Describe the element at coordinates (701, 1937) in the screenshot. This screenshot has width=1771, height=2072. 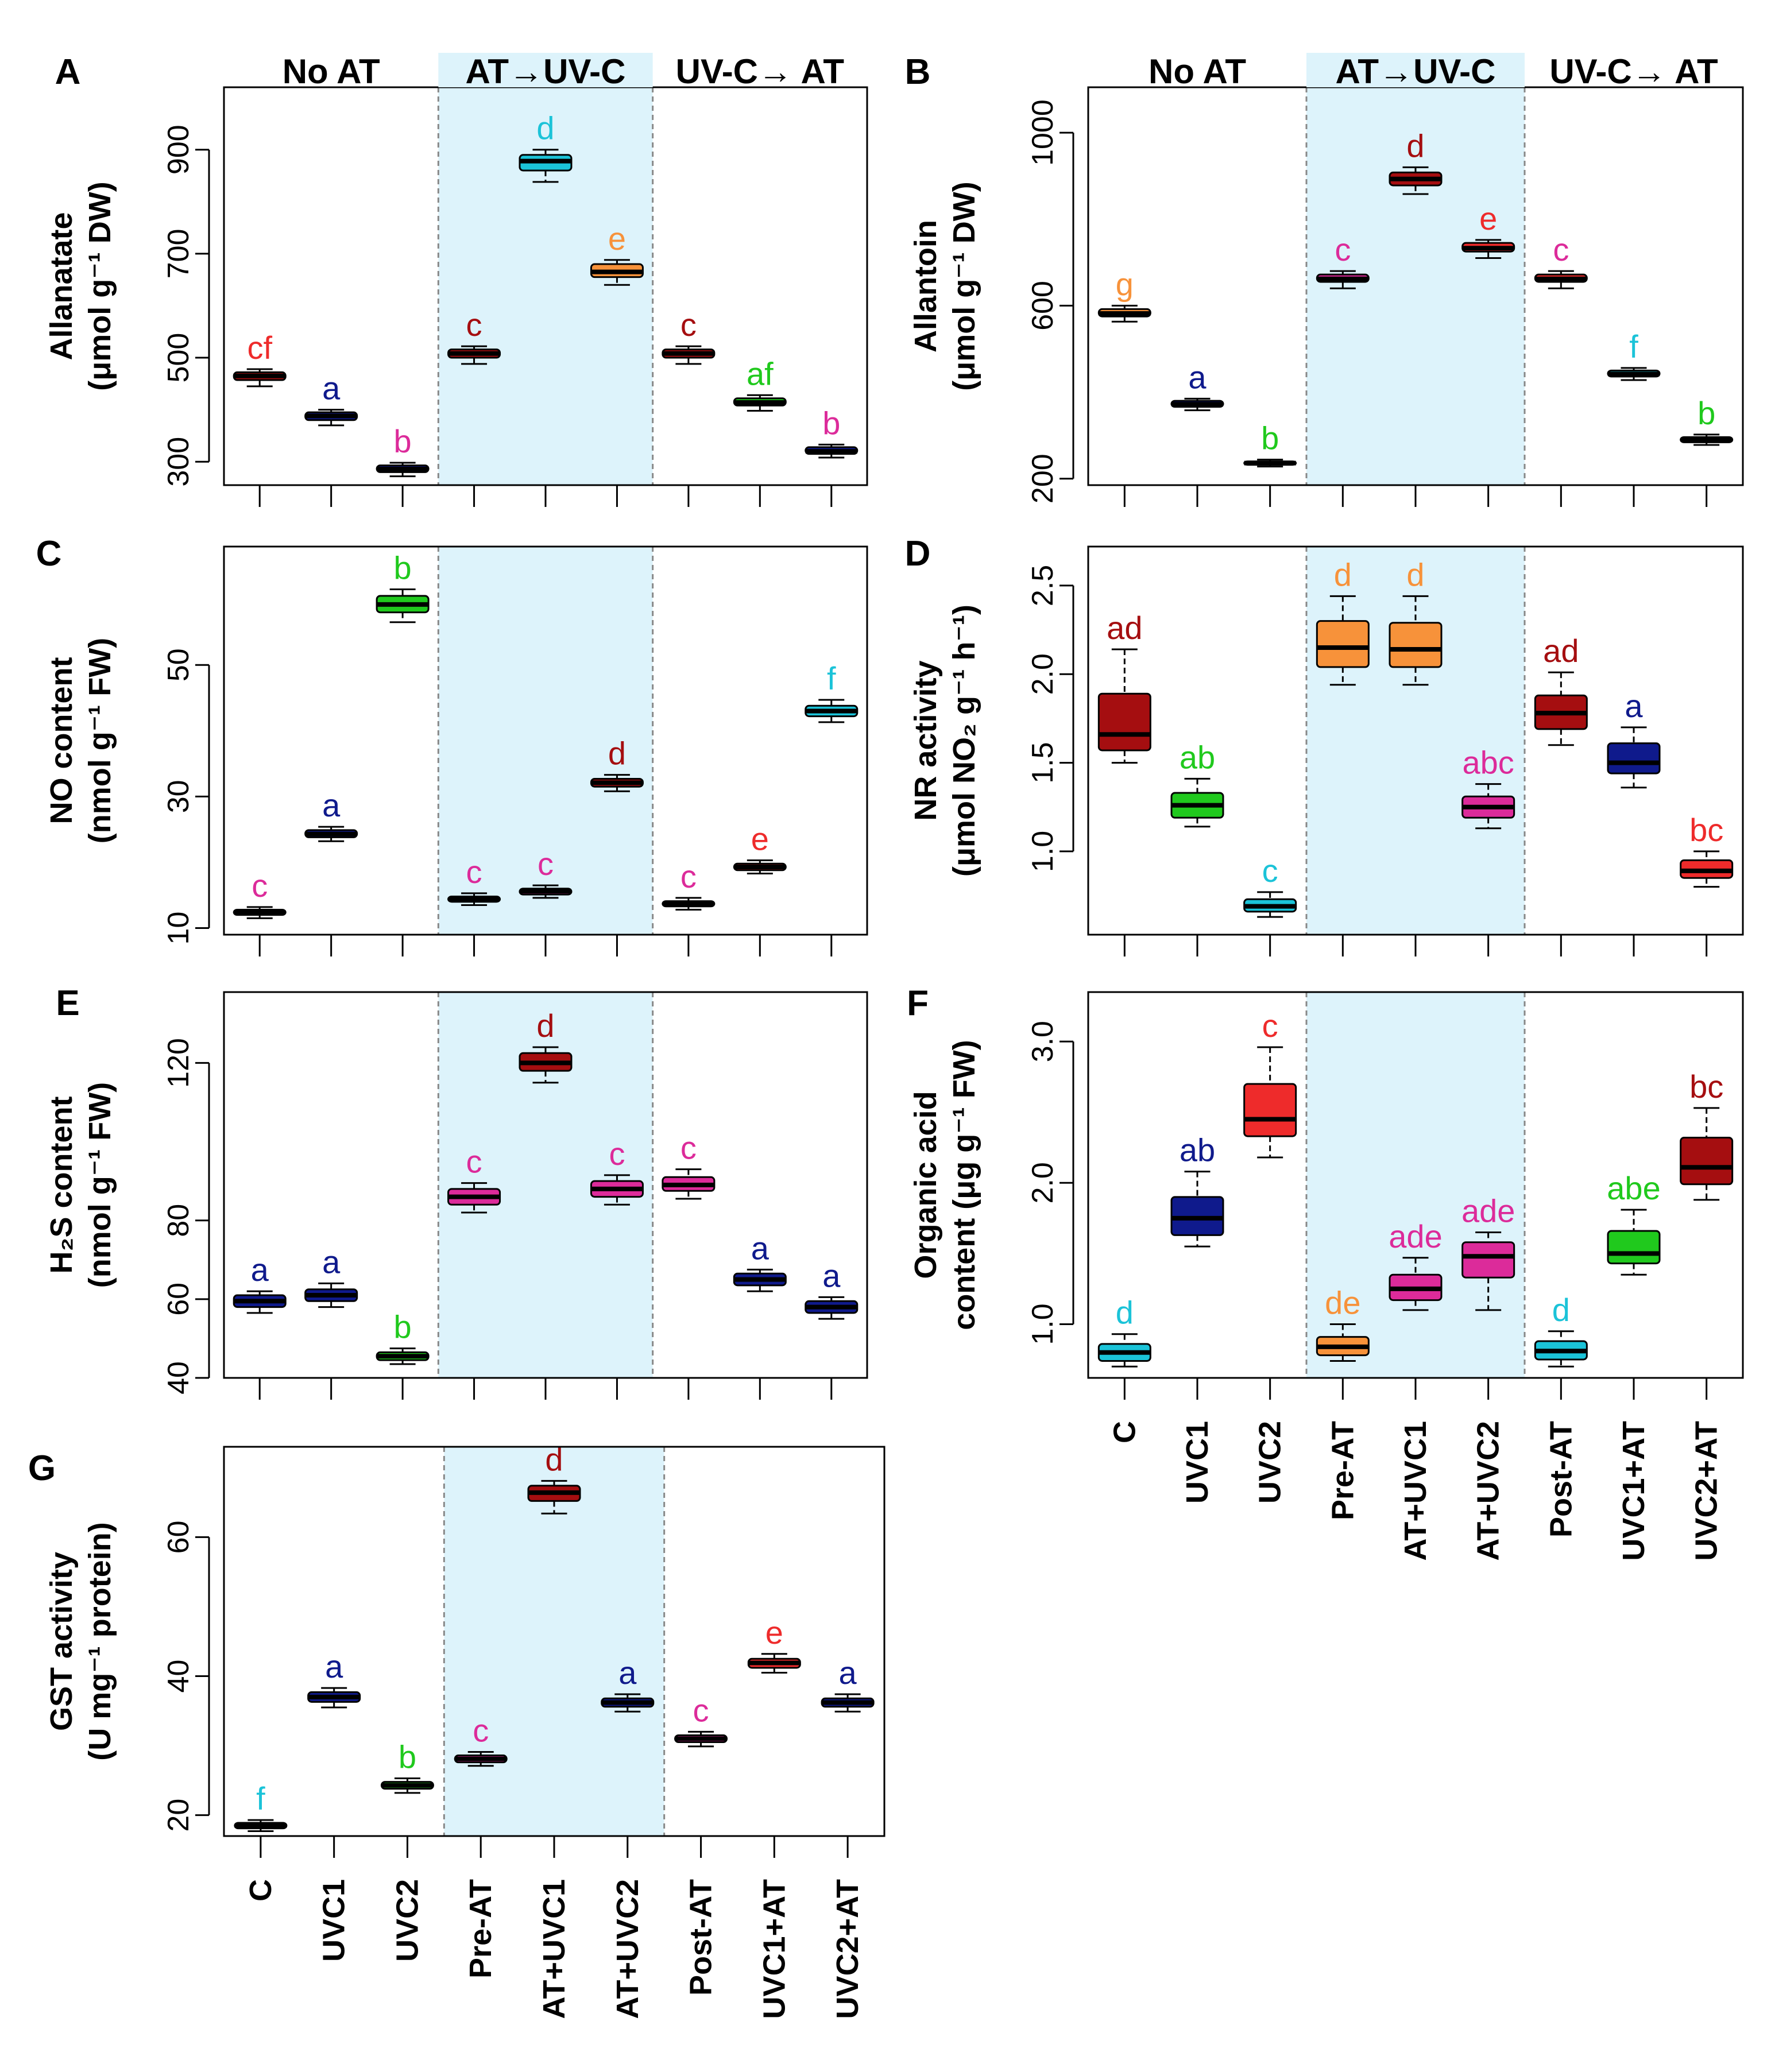
I see `x-category-label: Post-AT` at that location.